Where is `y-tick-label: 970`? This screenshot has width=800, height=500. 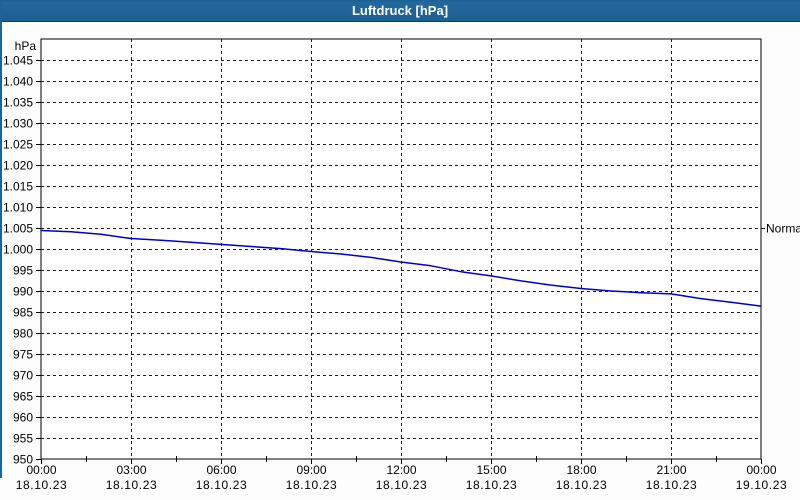 y-tick-label: 970 is located at coordinates (23, 376).